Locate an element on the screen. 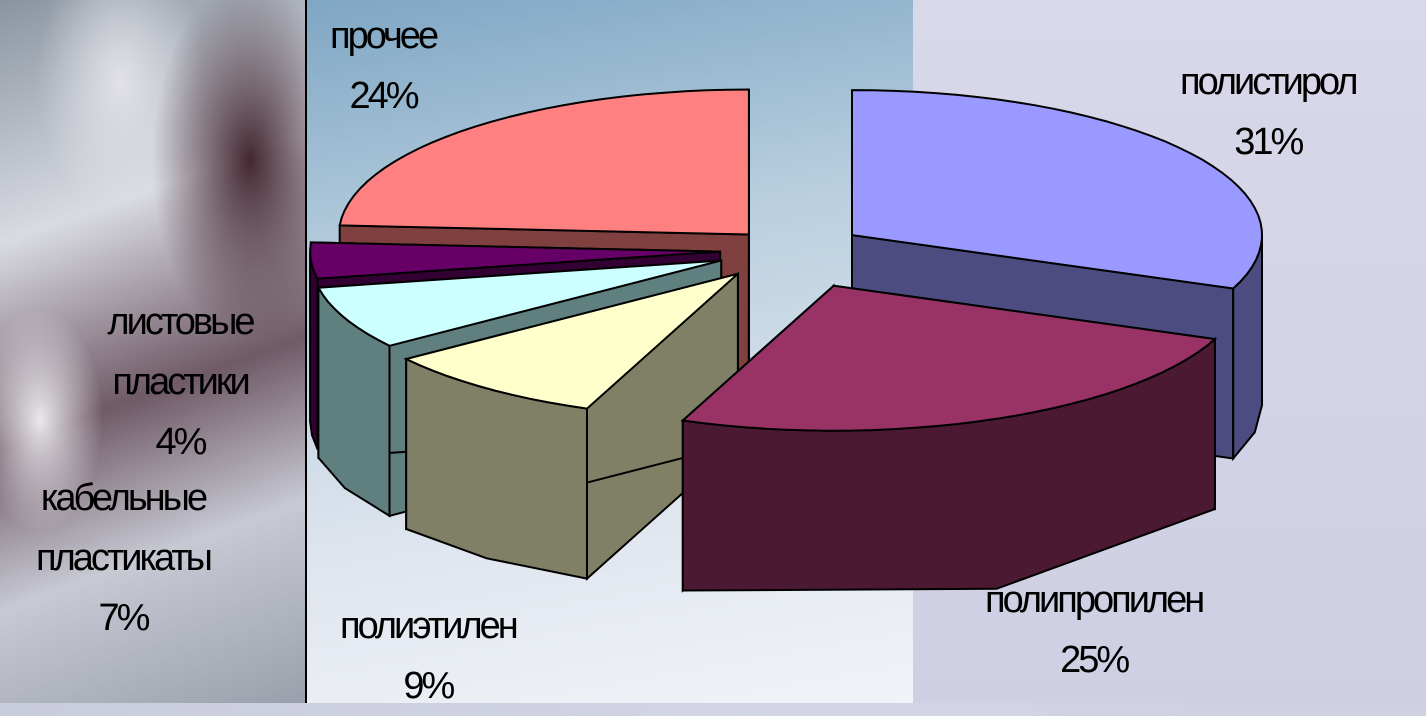  pie-slice-cable-plastics is located at coordinates (519, 303).